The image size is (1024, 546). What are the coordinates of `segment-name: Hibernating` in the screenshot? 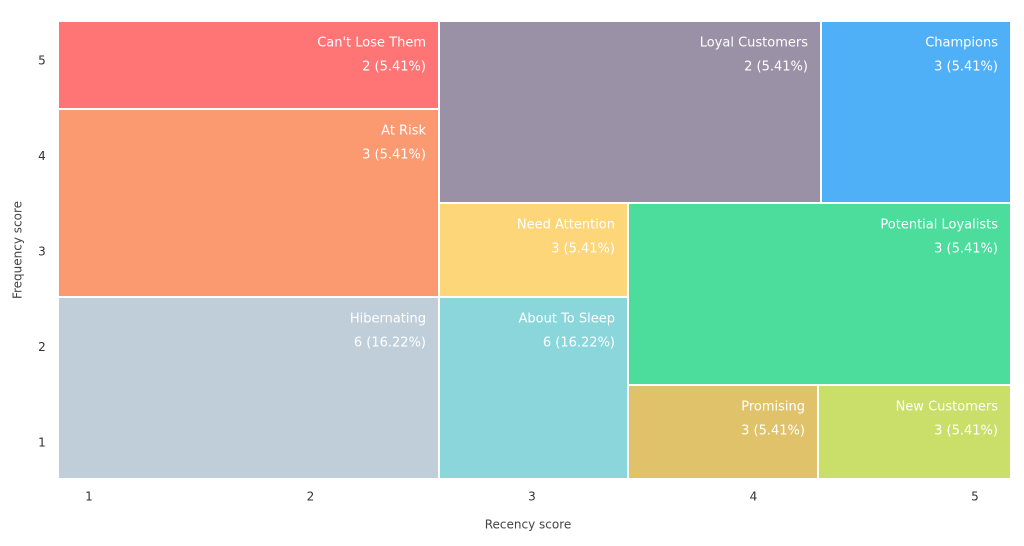 It's located at (388, 319).